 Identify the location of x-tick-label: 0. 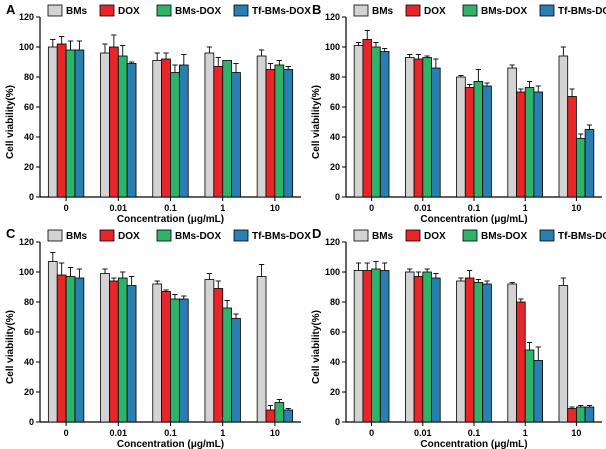
(66, 208).